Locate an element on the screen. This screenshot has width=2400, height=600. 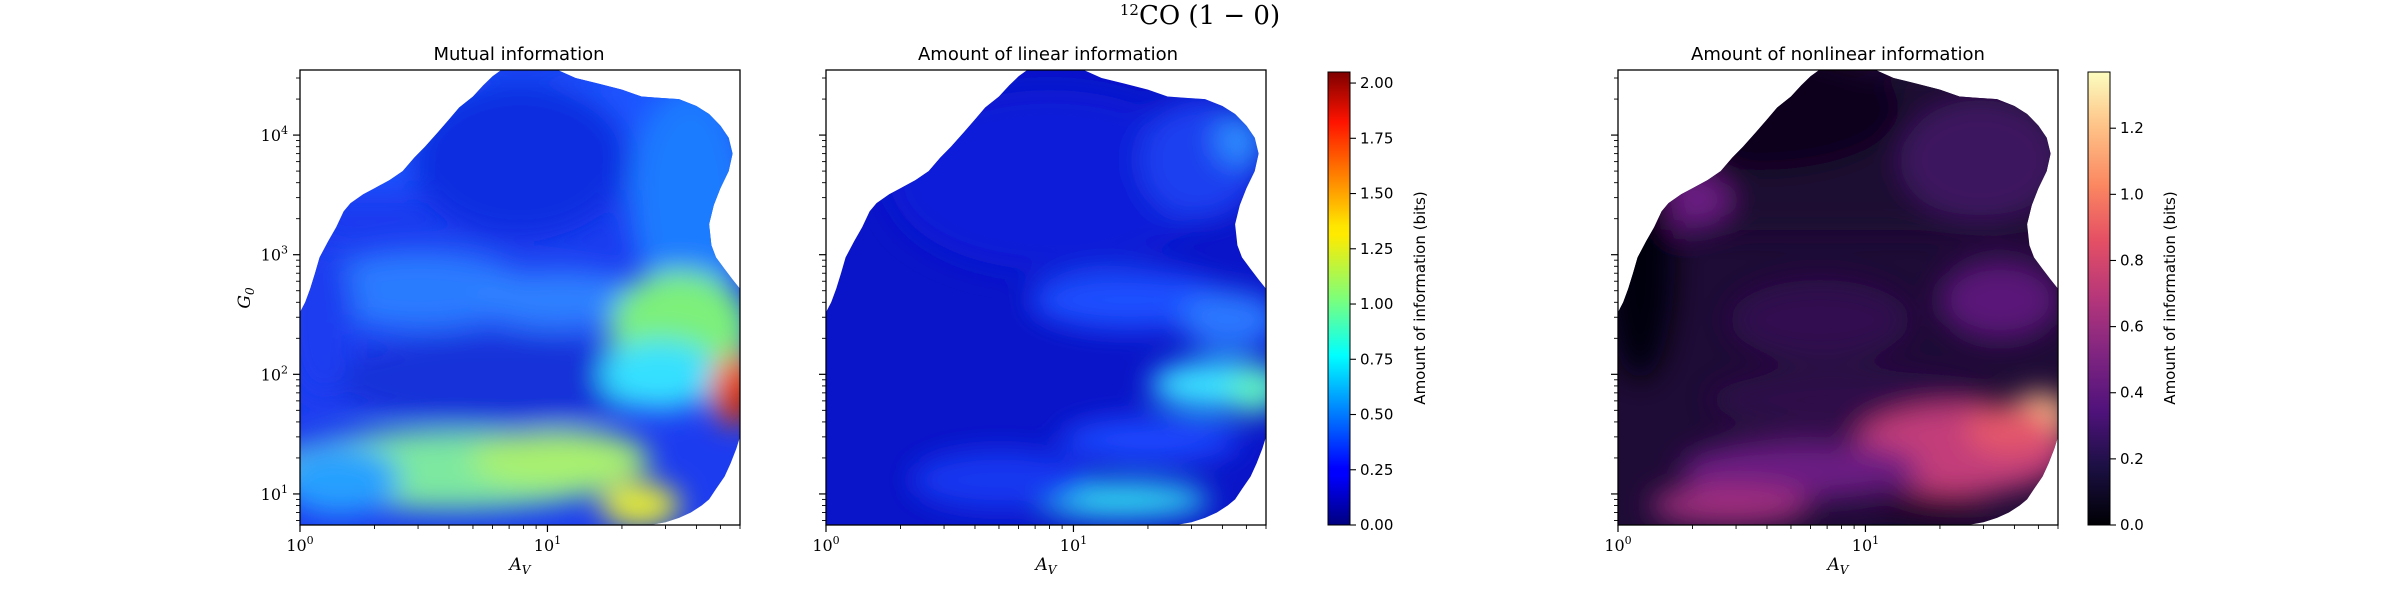
colorbar-tick-label: 0.50 is located at coordinates (1376, 415).